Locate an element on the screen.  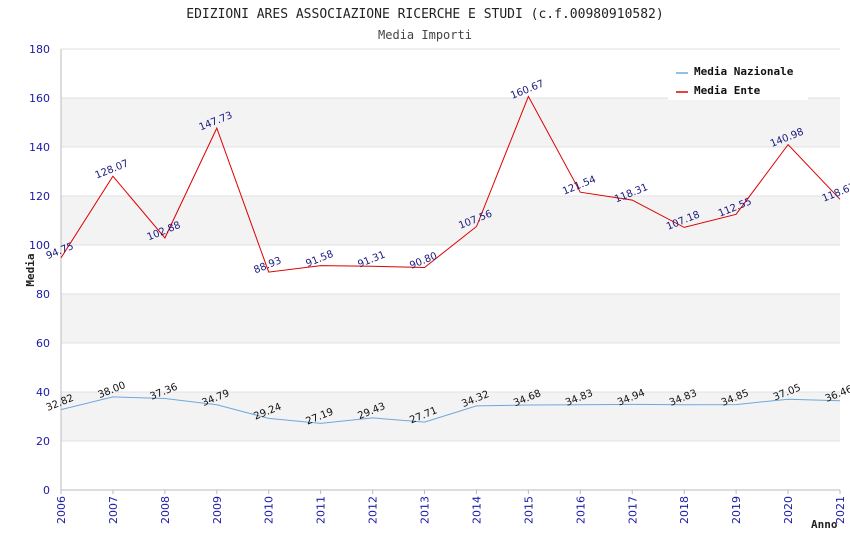
x-tick-label: 2012 is located at coordinates (373, 510).